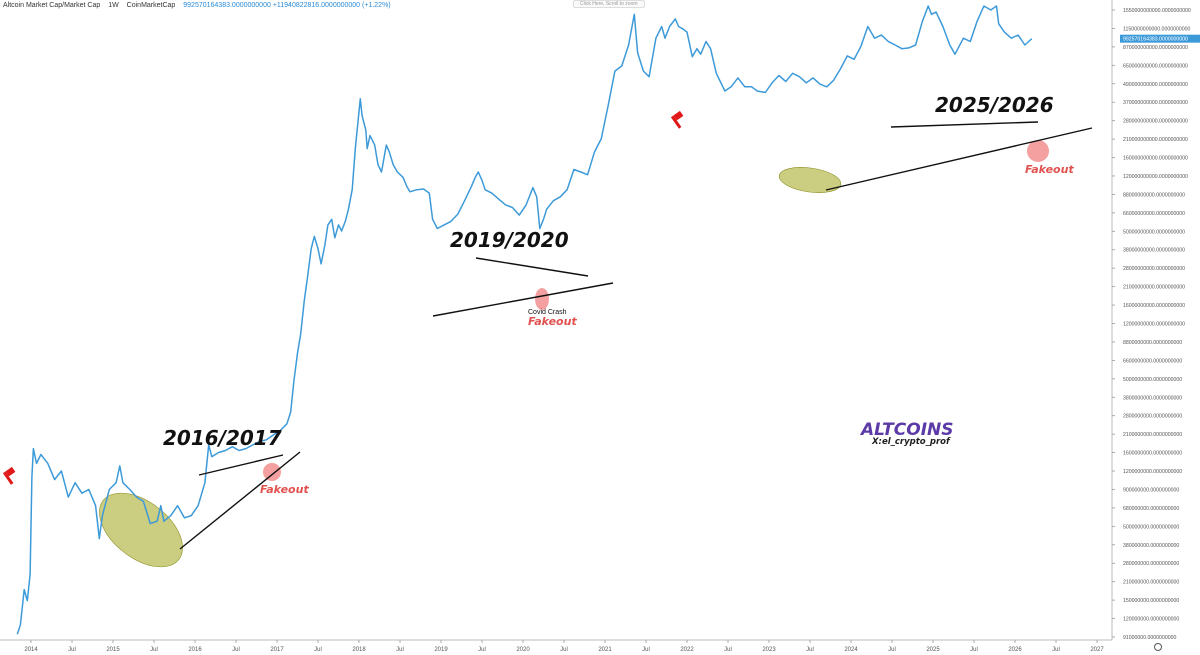 This screenshot has width=1200, height=655. Describe the element at coordinates (141, 530) in the screenshot. I see `accumulation-zone-2015` at that location.